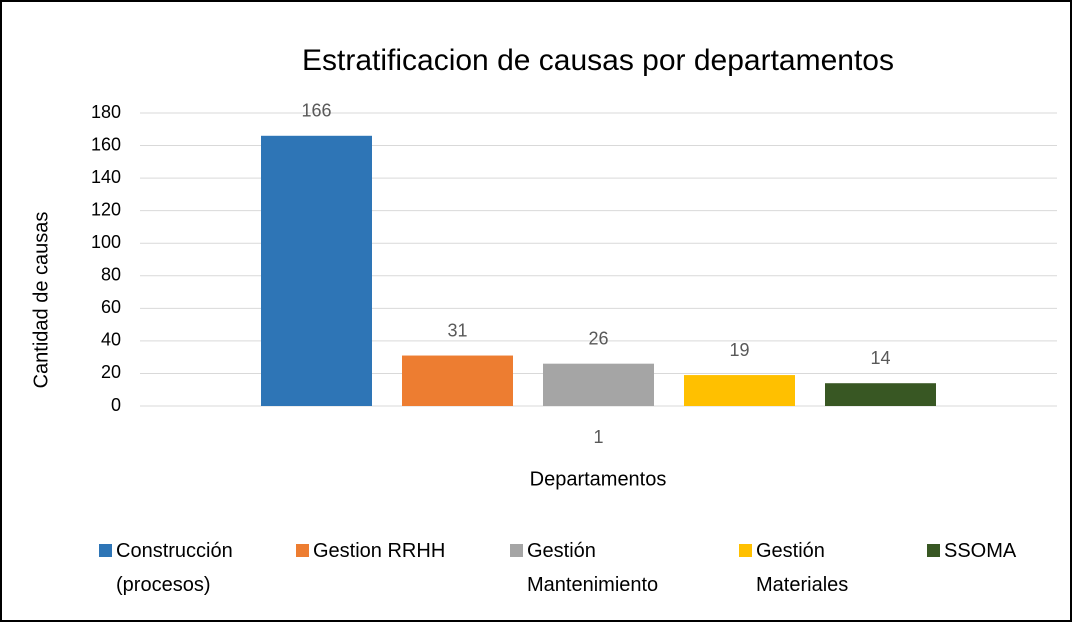 This screenshot has width=1072, height=622. I want to click on legend-label: Gestión Materiales, so click(802, 568).